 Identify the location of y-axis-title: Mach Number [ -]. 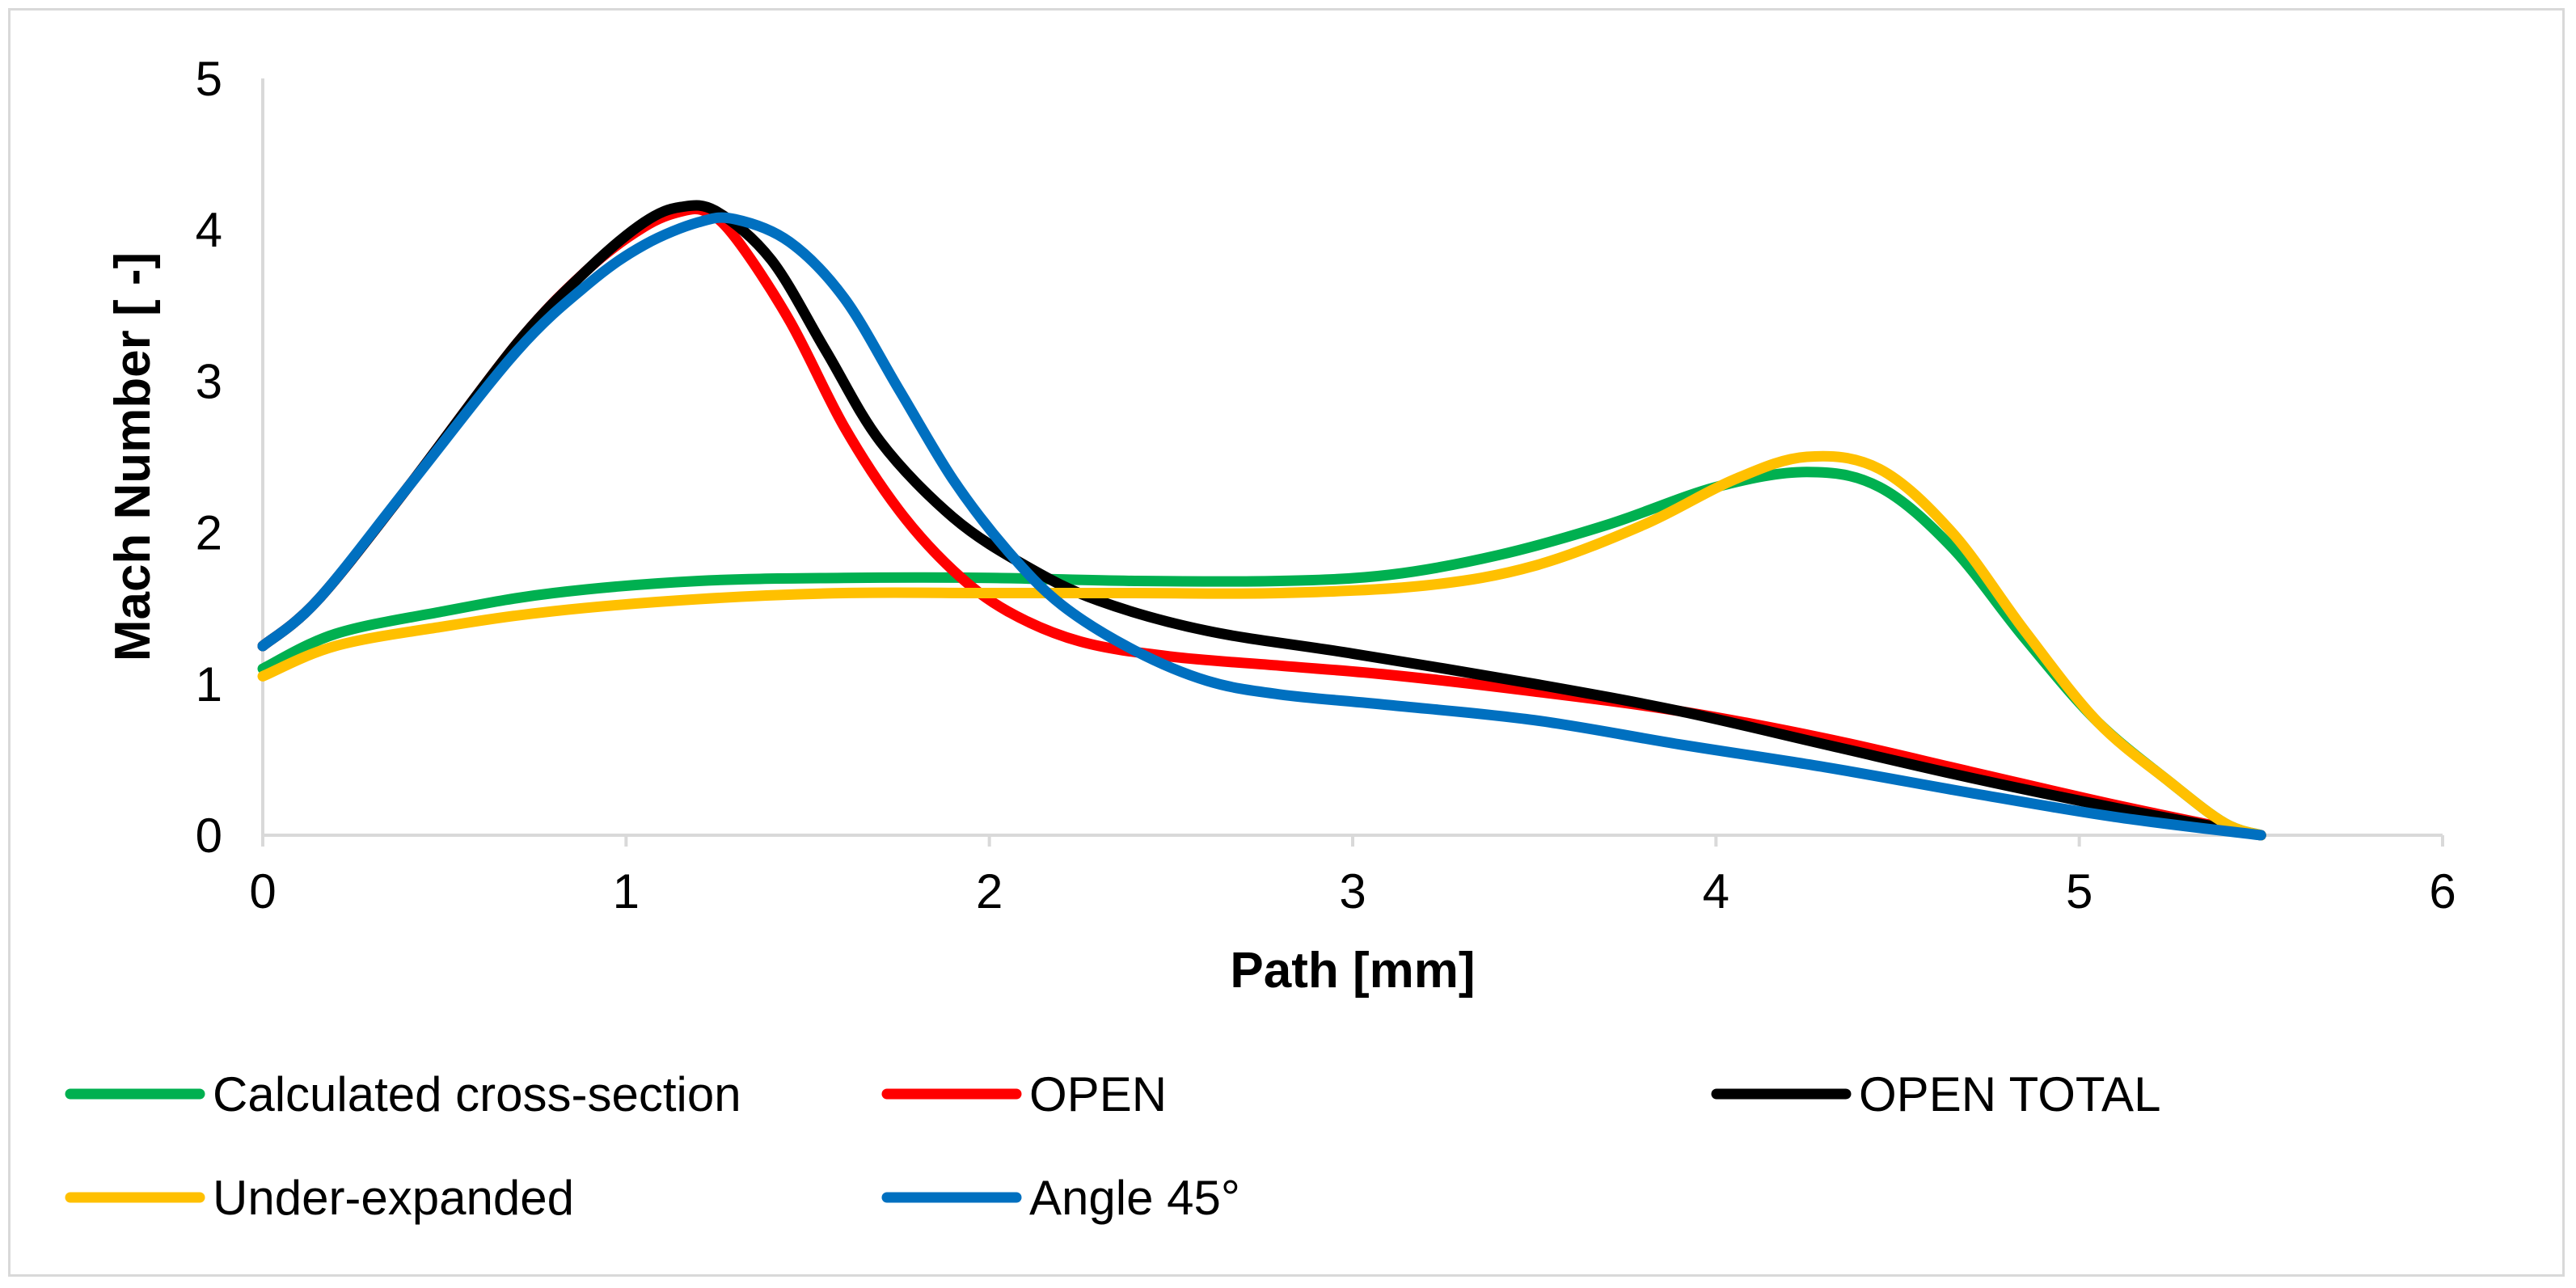
(133, 456).